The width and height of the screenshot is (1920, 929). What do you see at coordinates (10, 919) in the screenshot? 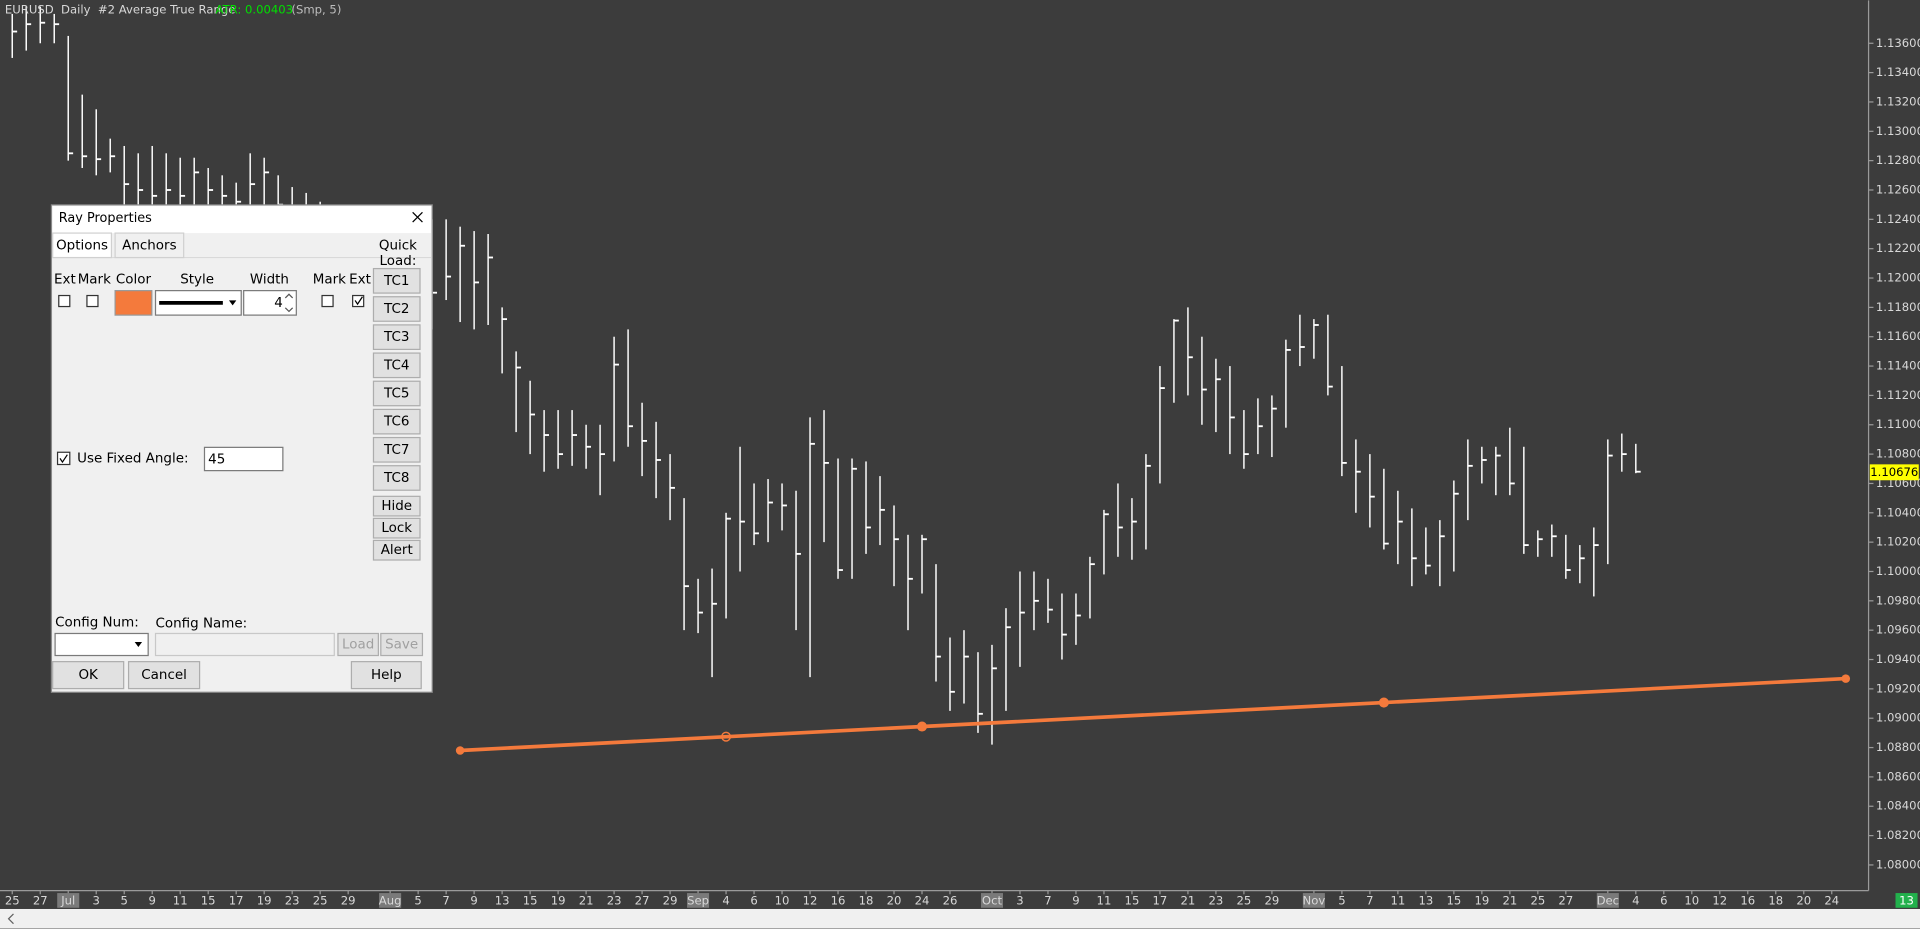
I see `scroll-left-arrow` at bounding box center [10, 919].